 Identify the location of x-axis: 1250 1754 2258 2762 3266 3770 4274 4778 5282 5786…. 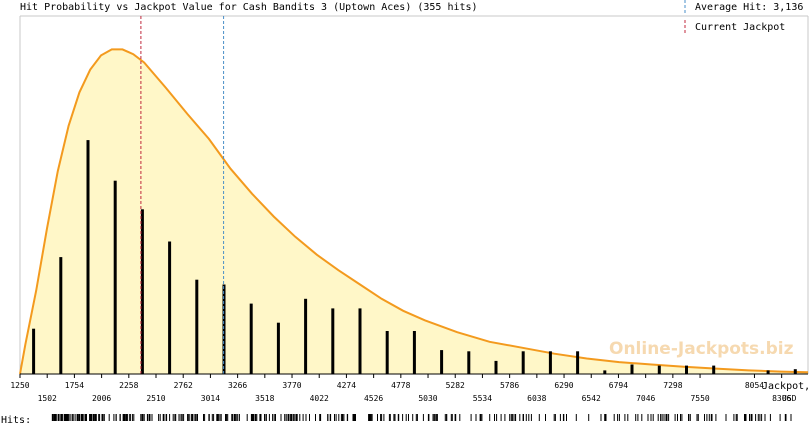
(409, 388).